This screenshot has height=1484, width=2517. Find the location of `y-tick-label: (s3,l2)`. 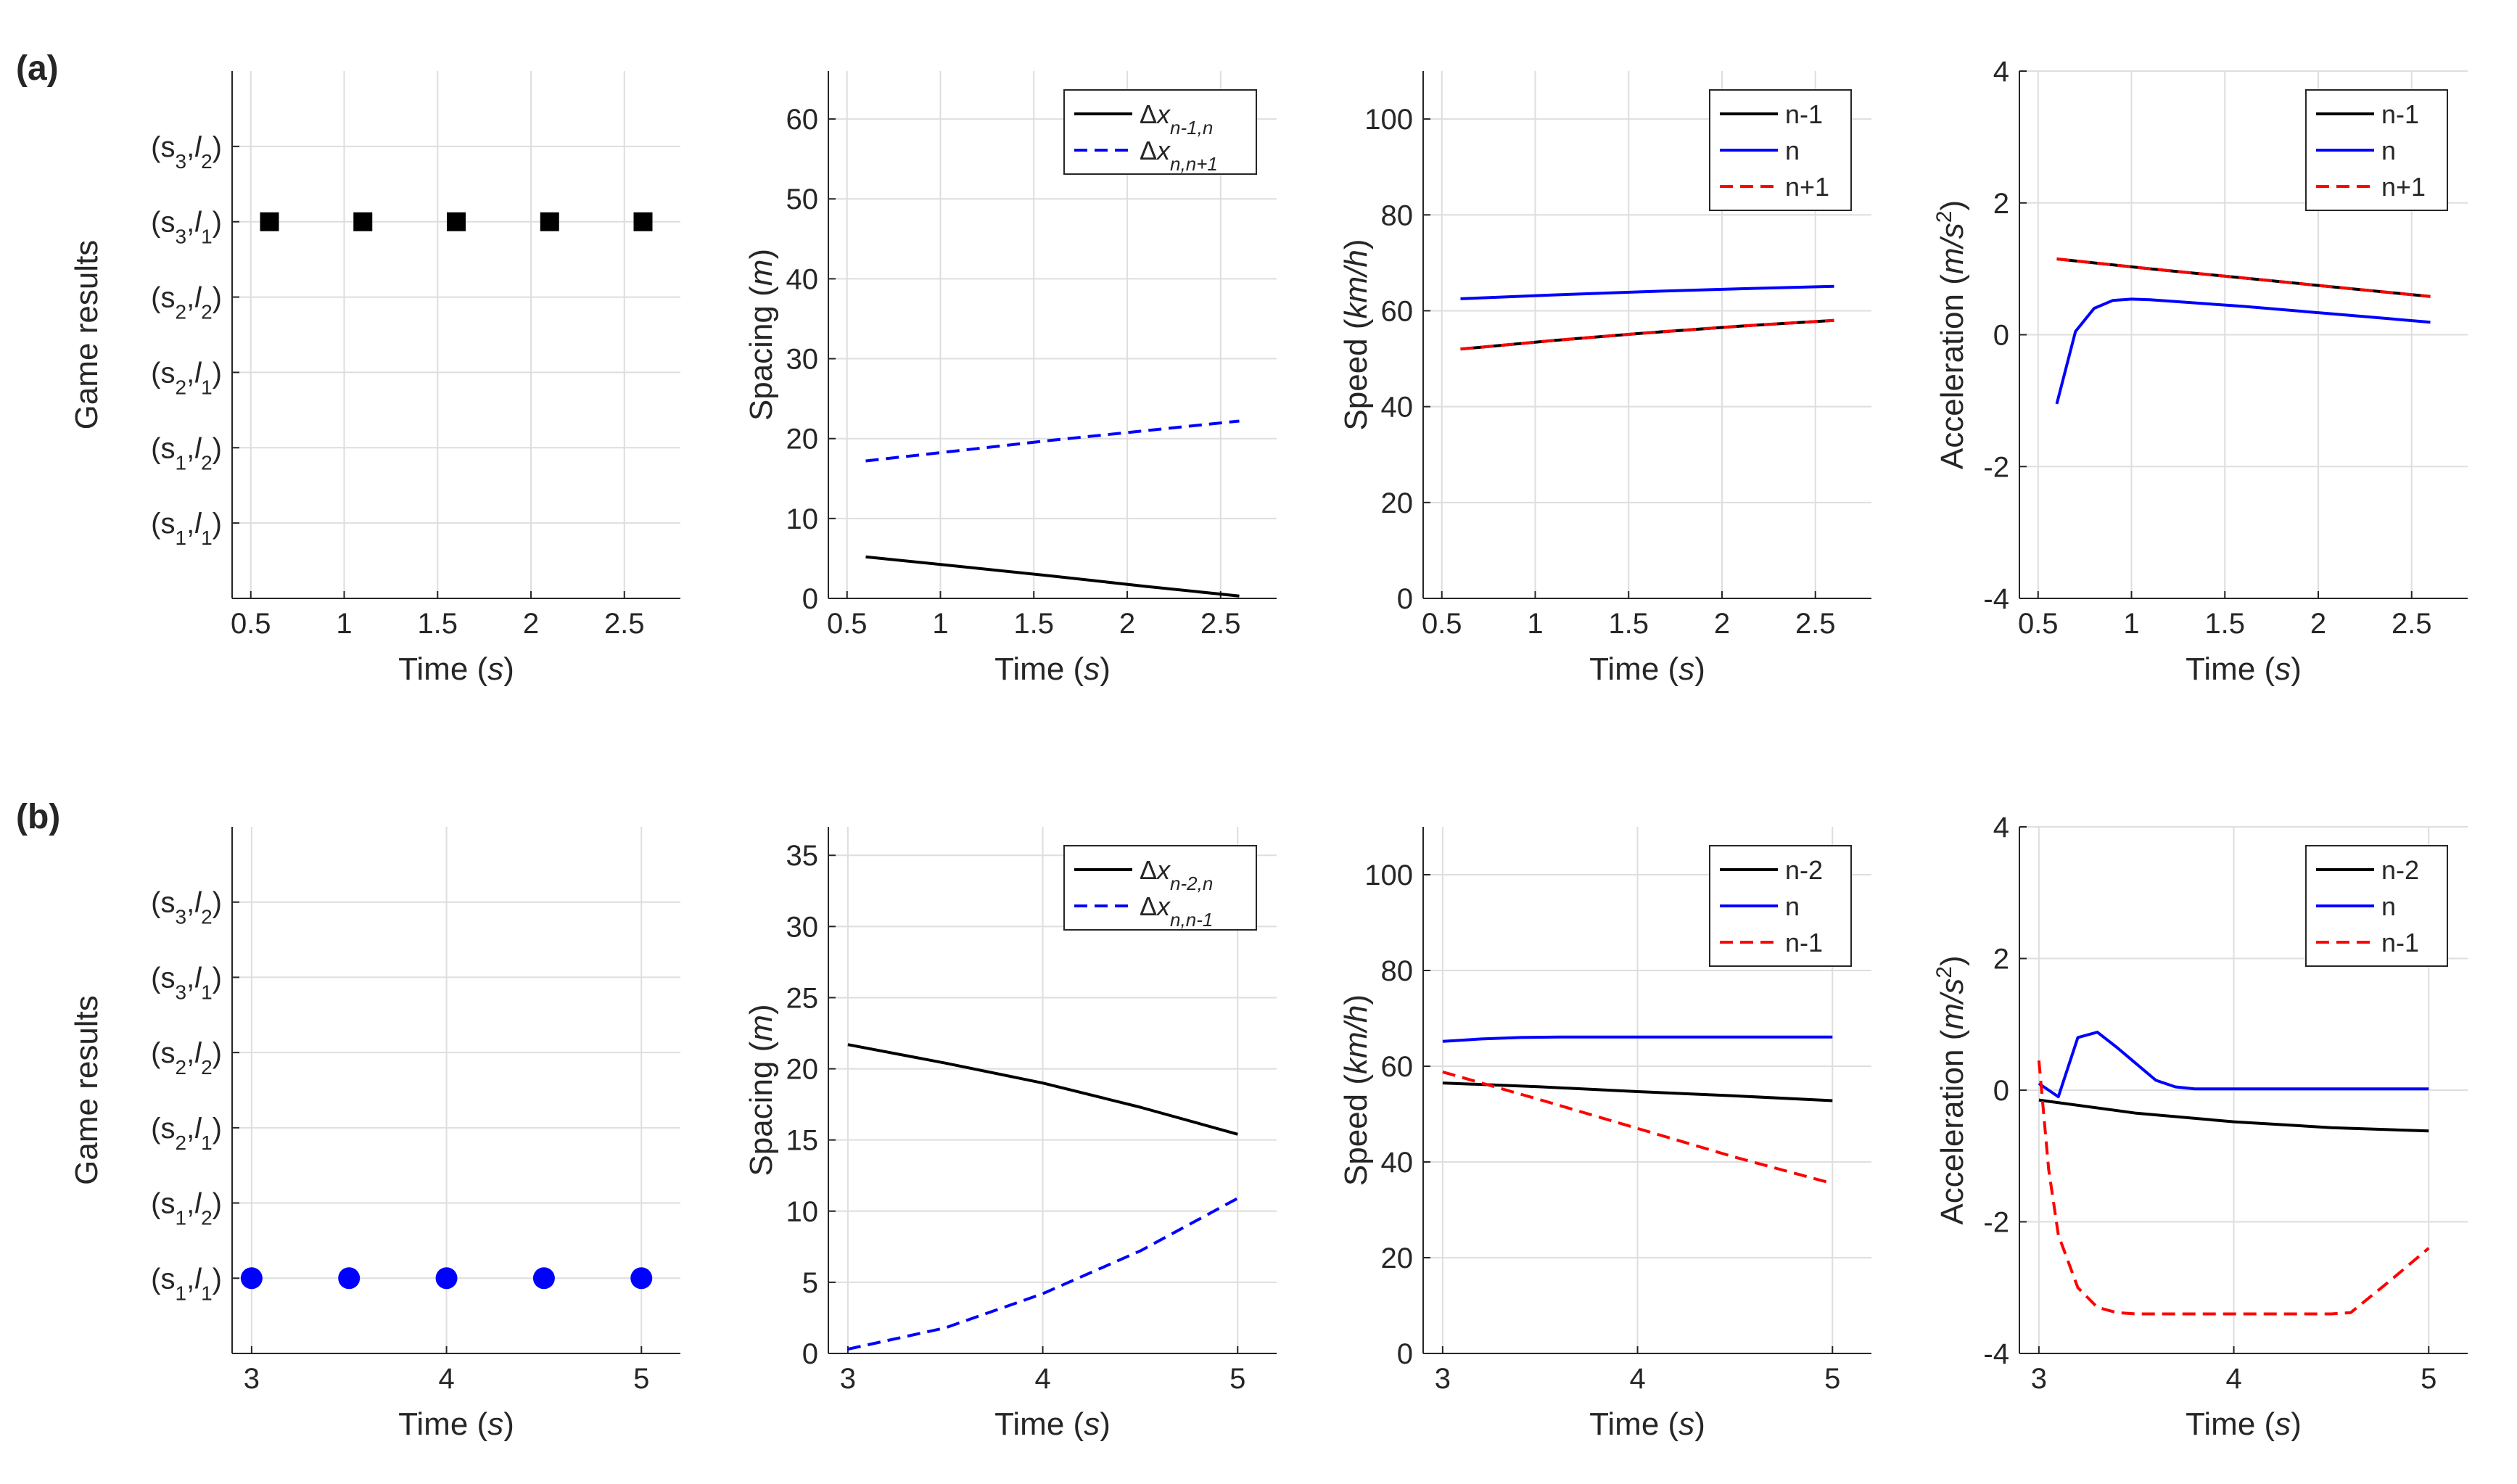

y-tick-label: (s3,l2) is located at coordinates (186, 152).